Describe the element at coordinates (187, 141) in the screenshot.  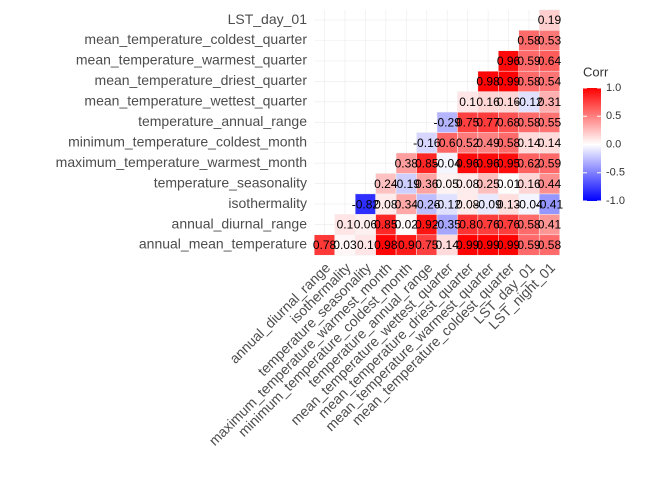
I see `y-tick-label: minimum_temperature_coldest_month` at that location.